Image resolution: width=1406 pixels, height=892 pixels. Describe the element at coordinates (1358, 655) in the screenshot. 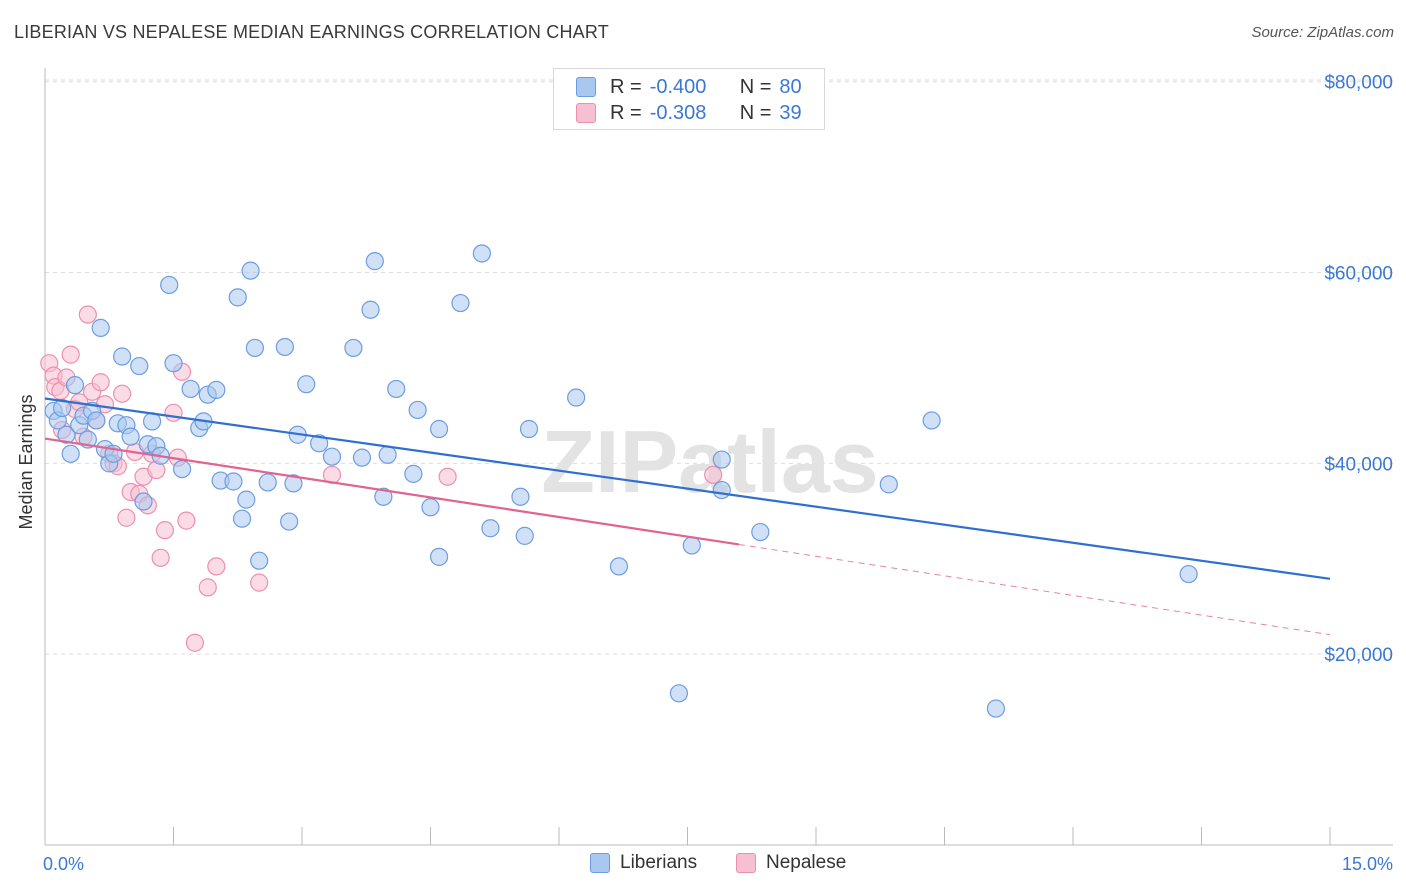

I see `y-tick-label: $20,000` at that location.